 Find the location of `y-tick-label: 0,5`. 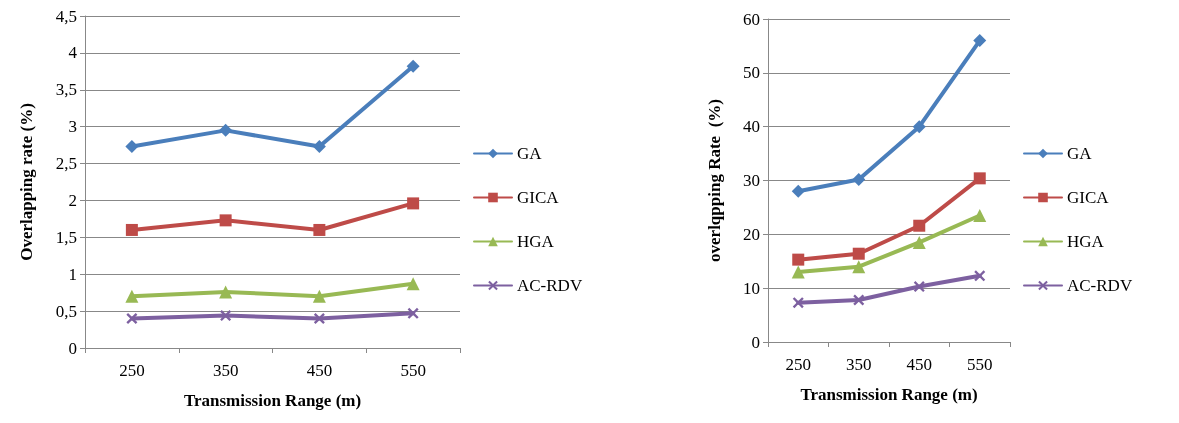

y-tick-label: 0,5 is located at coordinates (66, 311).